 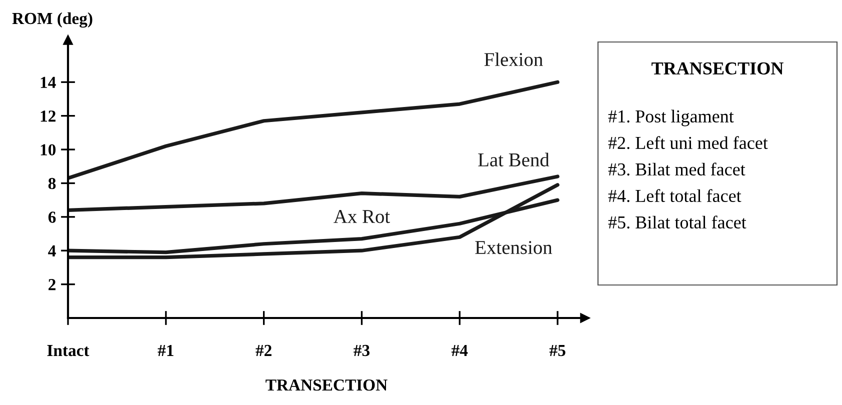 I want to click on y-tick-label: 4, so click(x=52, y=250).